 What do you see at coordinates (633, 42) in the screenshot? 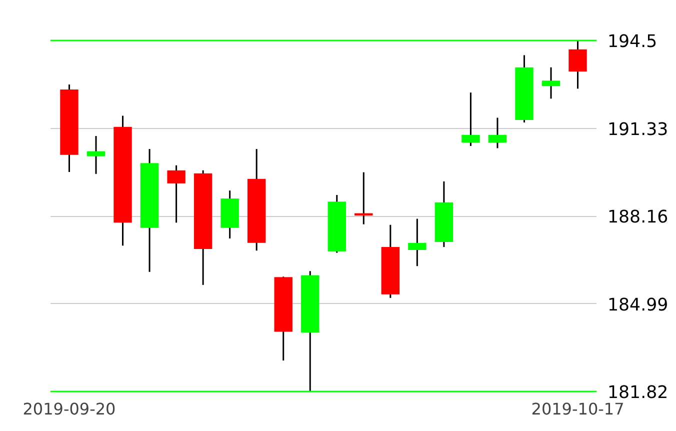
I see `y-tick-label: 194.5` at bounding box center [633, 42].